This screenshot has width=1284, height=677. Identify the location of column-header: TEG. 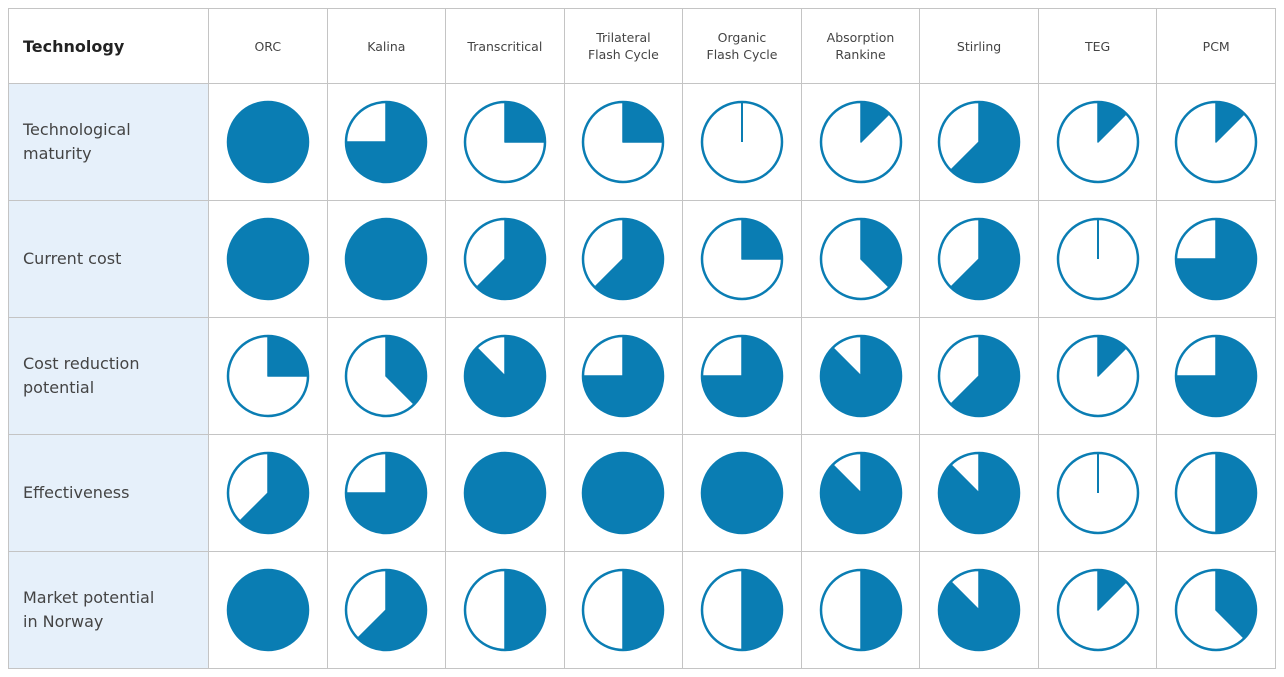
(1097, 46).